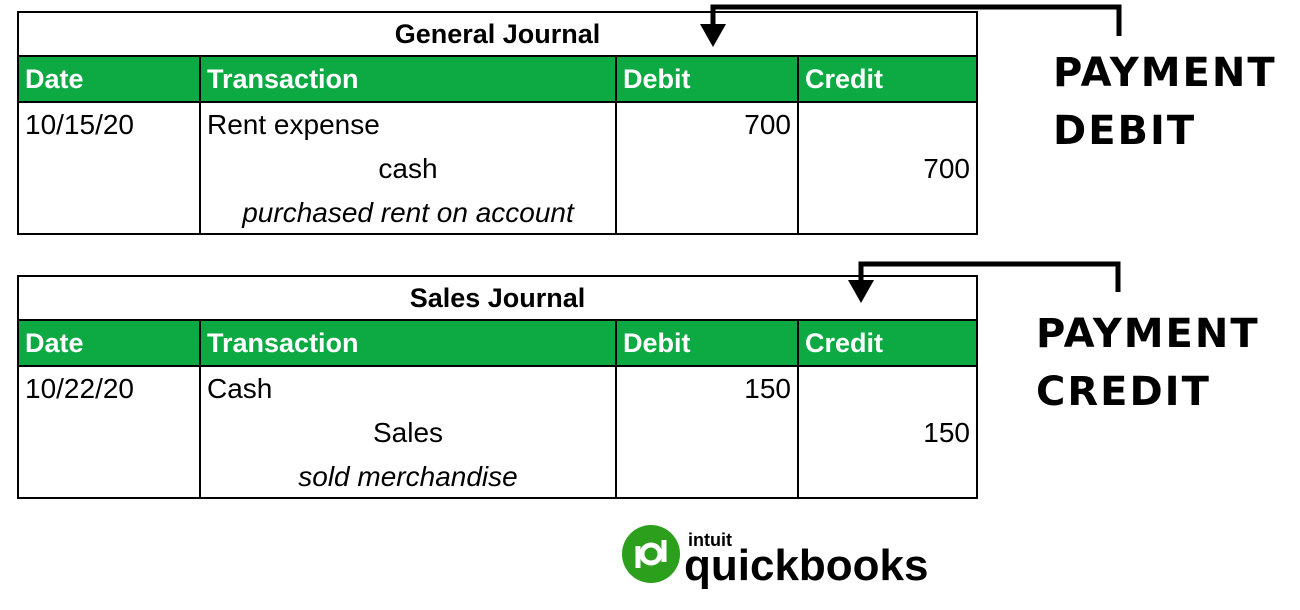 The image size is (1300, 610). Describe the element at coordinates (497, 299) in the screenshot. I see `sales-journal-title: Sales Journal` at that location.